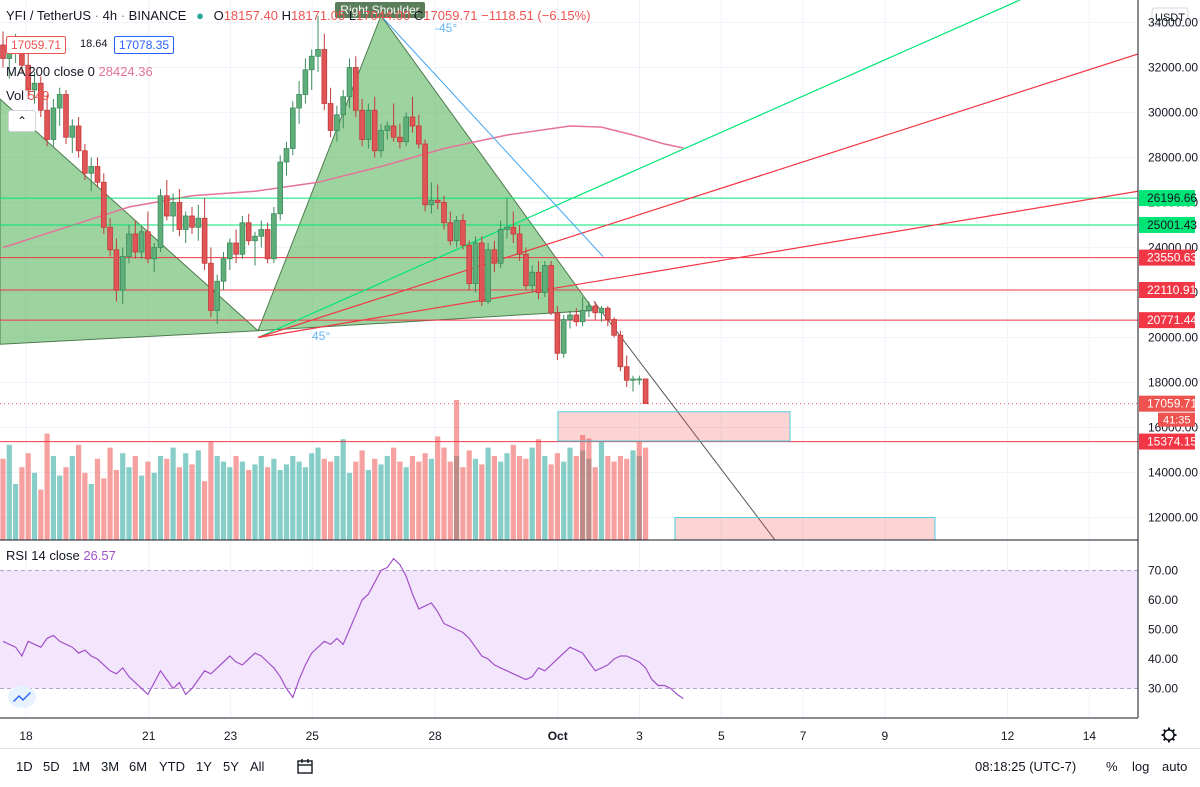 The image size is (1200, 787). I want to click on ma200-line, so click(343, 187).